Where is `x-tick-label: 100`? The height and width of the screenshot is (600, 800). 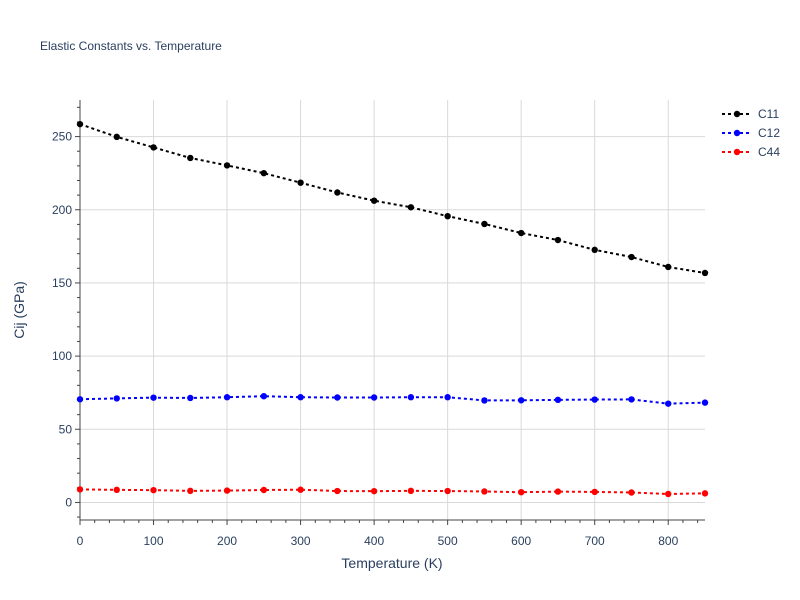 x-tick-label: 100 is located at coordinates (154, 541).